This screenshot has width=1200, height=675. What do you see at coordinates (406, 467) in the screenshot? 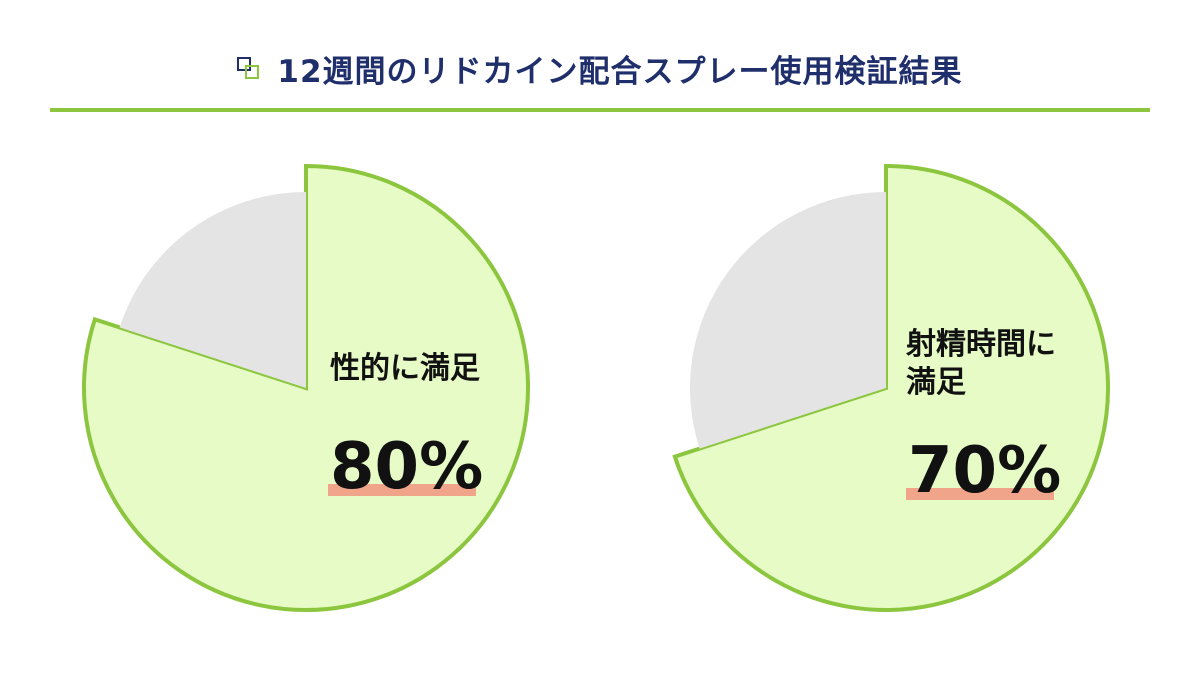
I see `pie-value-label: 80%` at bounding box center [406, 467].